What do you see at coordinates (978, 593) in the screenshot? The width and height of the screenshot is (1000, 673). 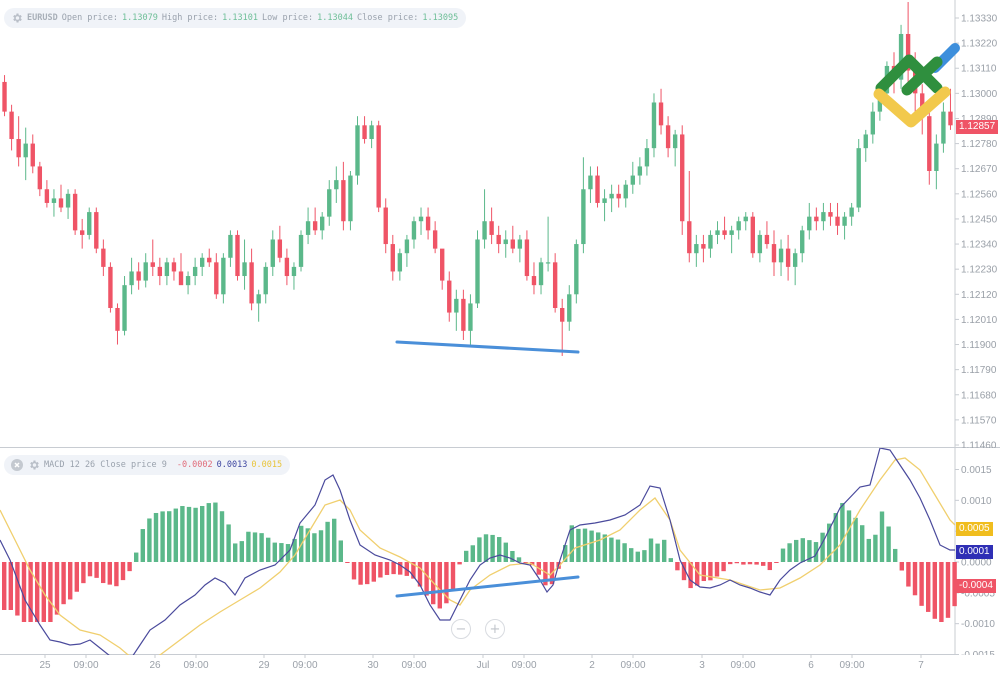 I see `svg-text: -0.0005` at bounding box center [978, 593].